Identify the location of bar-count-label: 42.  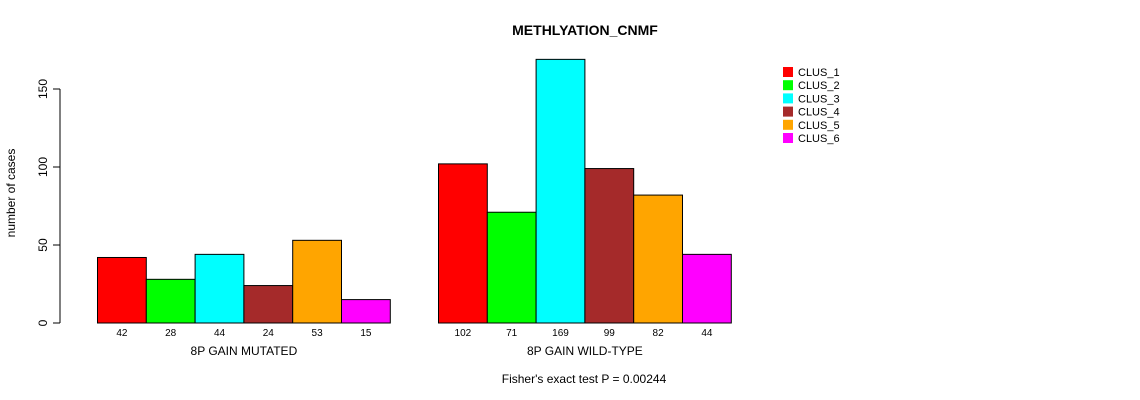
(122, 333).